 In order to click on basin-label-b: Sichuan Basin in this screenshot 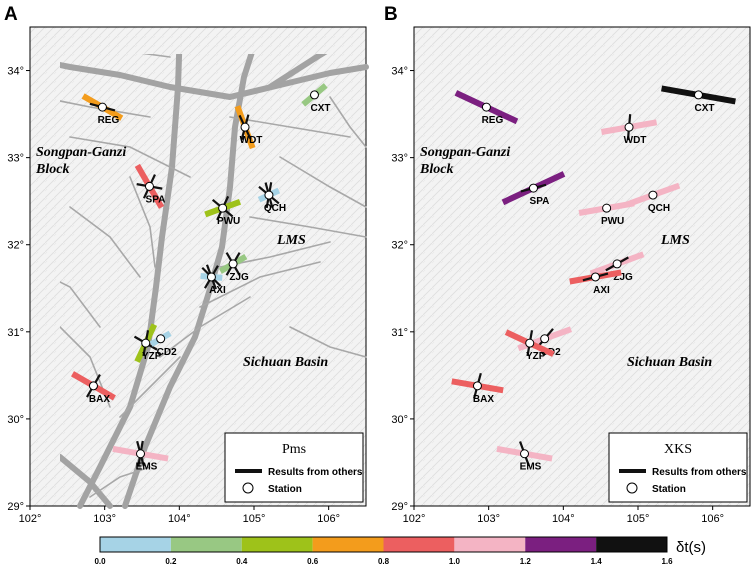, I will do `click(669, 362)`.